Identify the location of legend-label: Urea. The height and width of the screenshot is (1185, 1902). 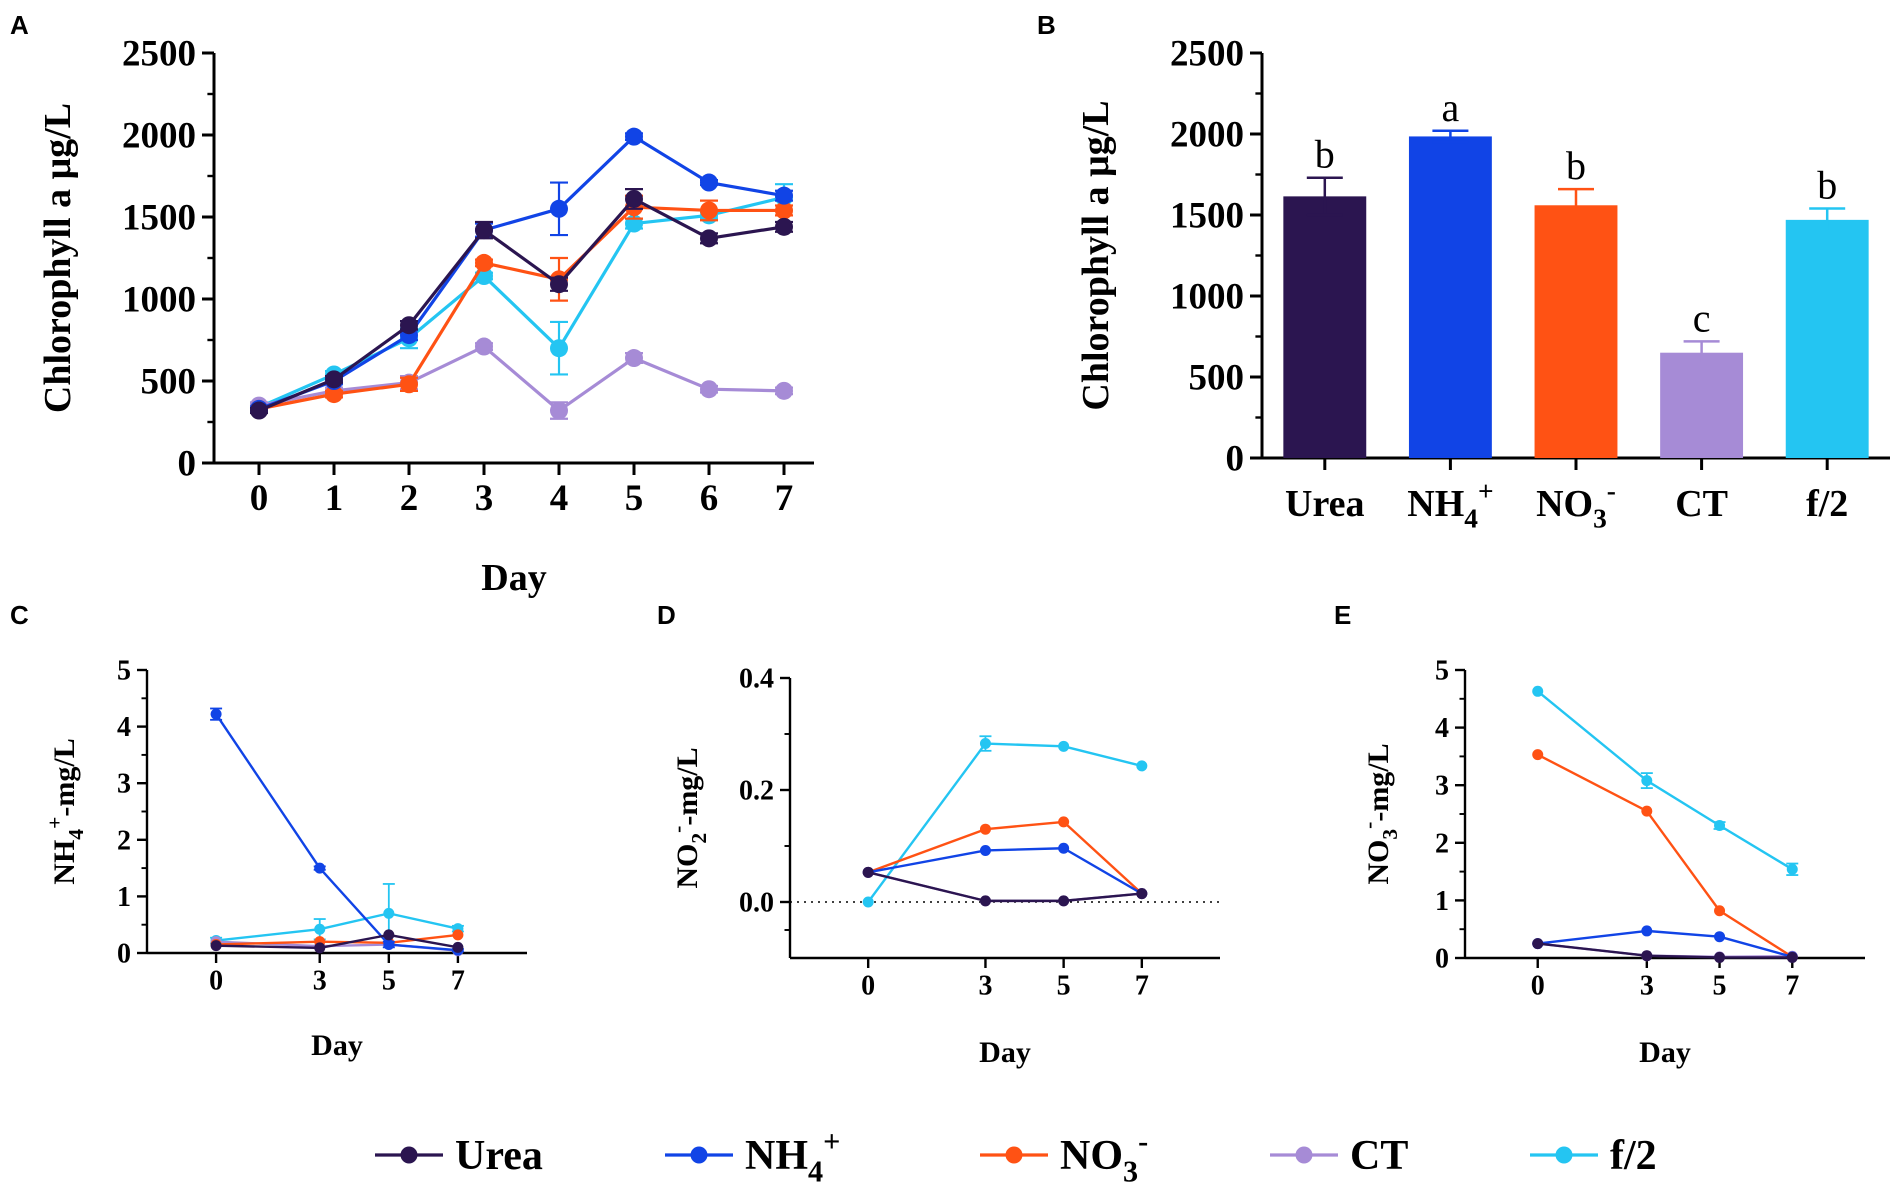
(499, 1156).